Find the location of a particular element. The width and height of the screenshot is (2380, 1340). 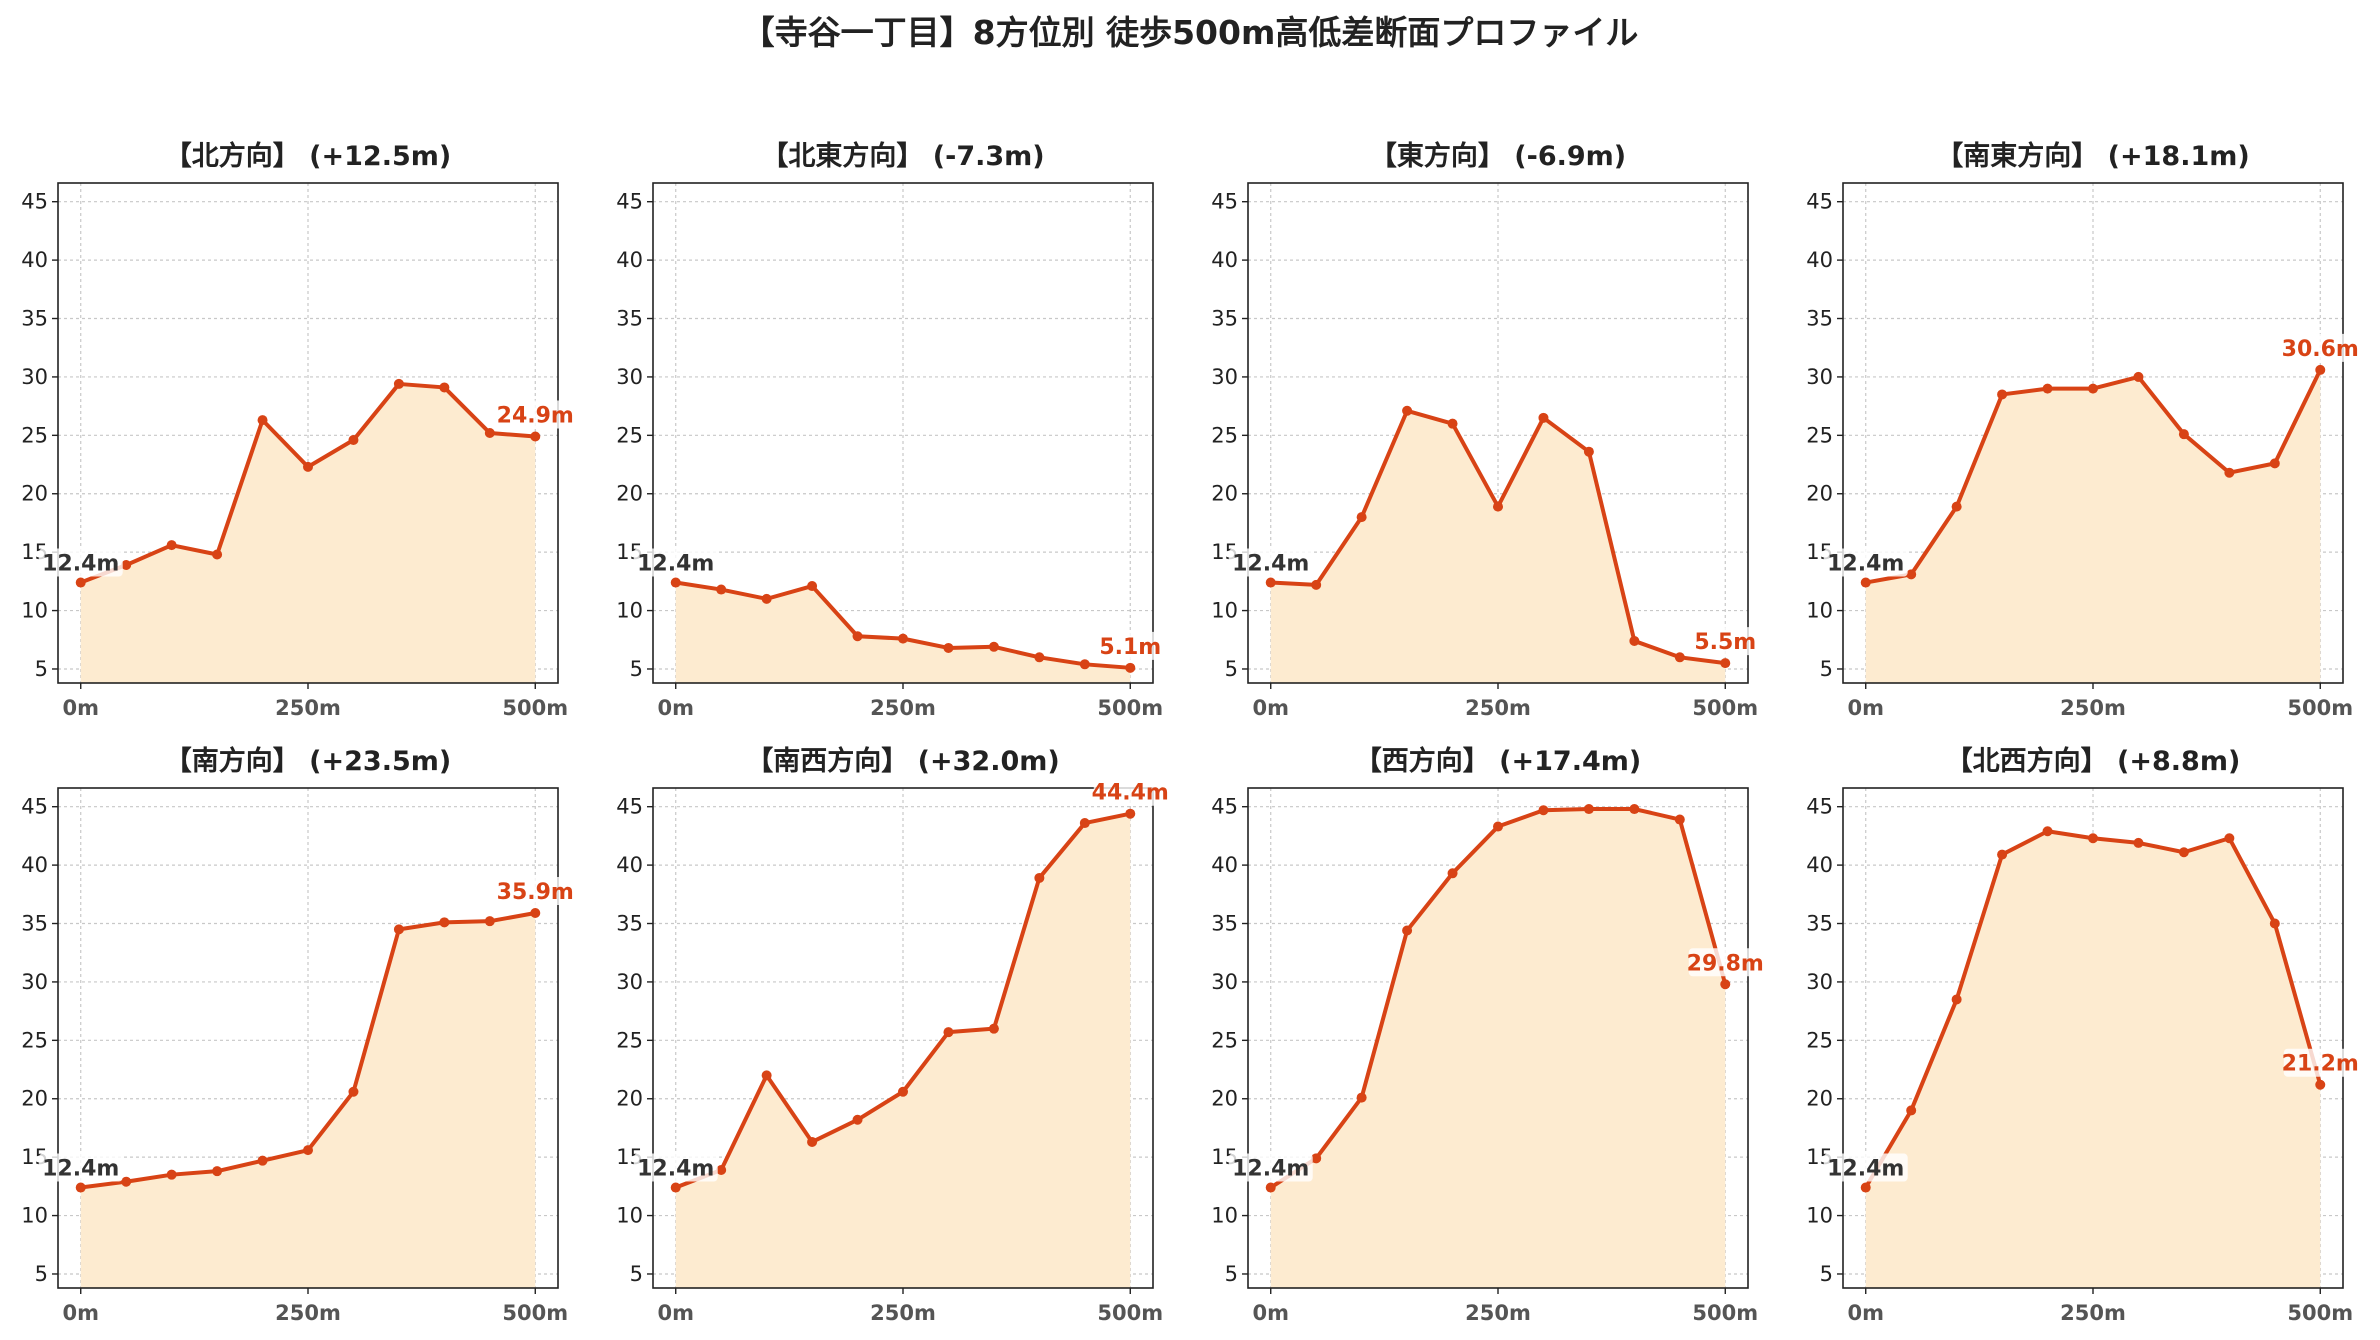

end-elevation-label: 44.4m is located at coordinates (1130, 793).